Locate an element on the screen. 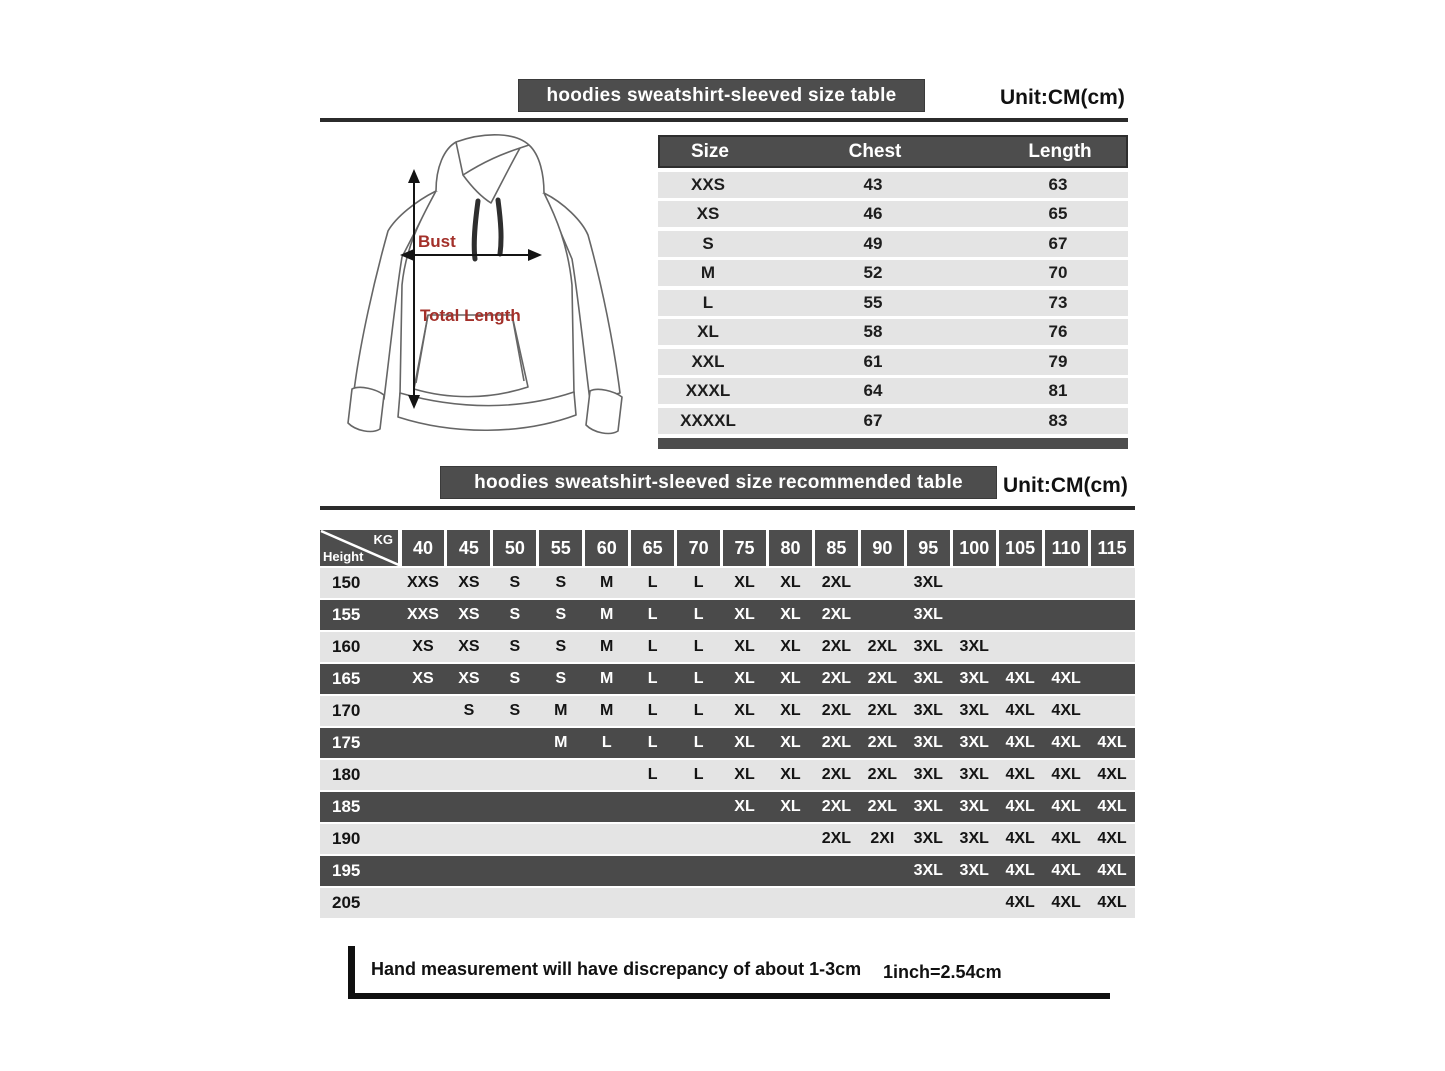 The height and width of the screenshot is (1071, 1445). inch-conversion-note: 1inch=2.54cm is located at coordinates (942, 972).